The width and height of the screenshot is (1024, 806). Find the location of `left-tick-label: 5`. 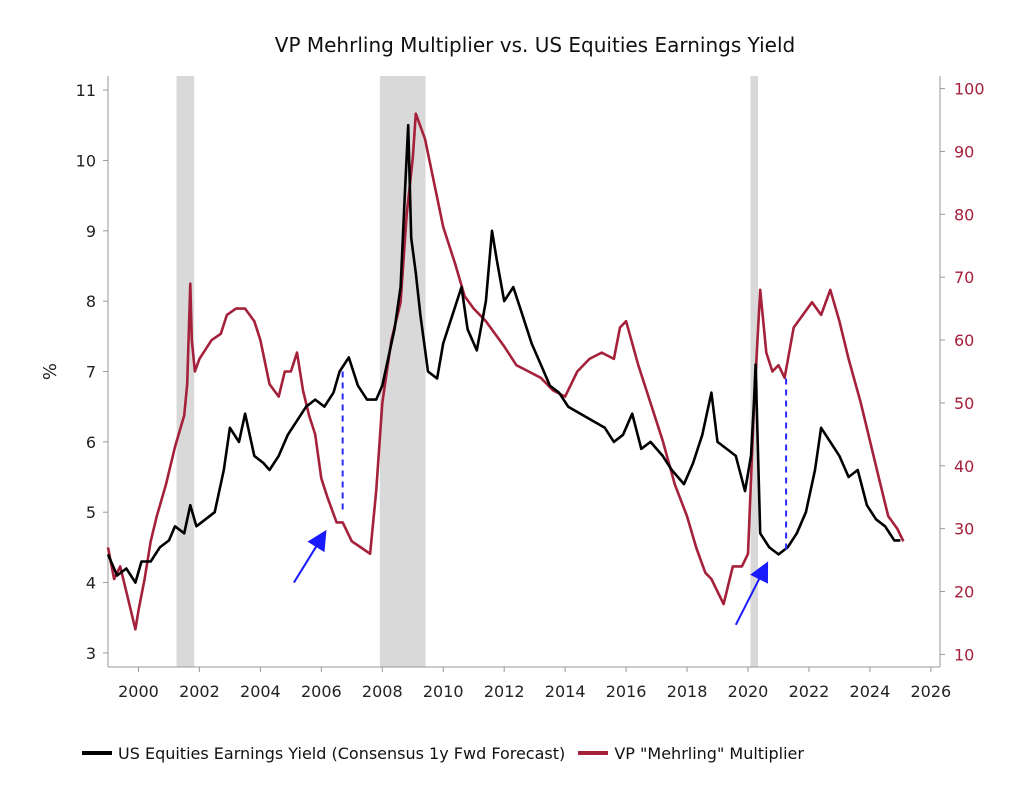

left-tick-label: 5 is located at coordinates (91, 512).